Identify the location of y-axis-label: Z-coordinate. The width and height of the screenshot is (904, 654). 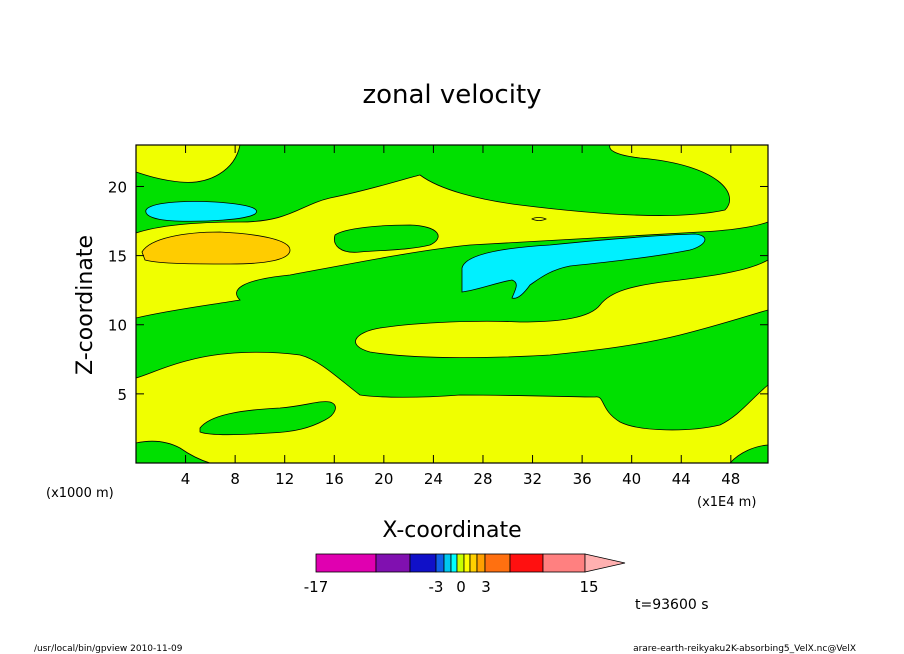
(85, 305).